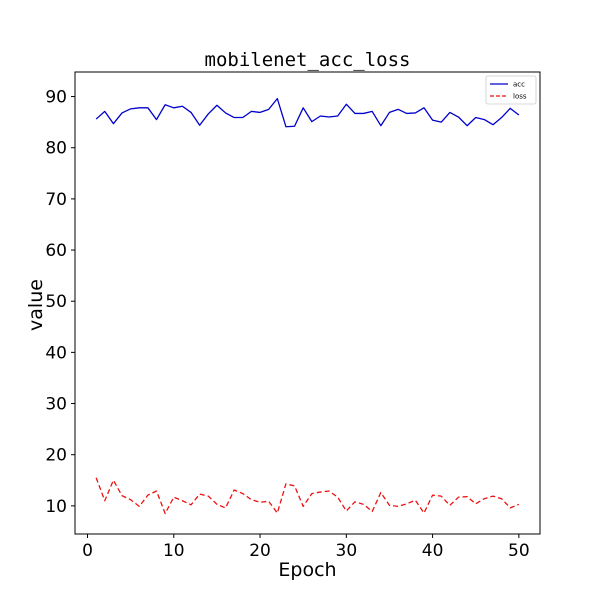 The image size is (600, 600). I want to click on x-tick-label: 50, so click(519, 551).